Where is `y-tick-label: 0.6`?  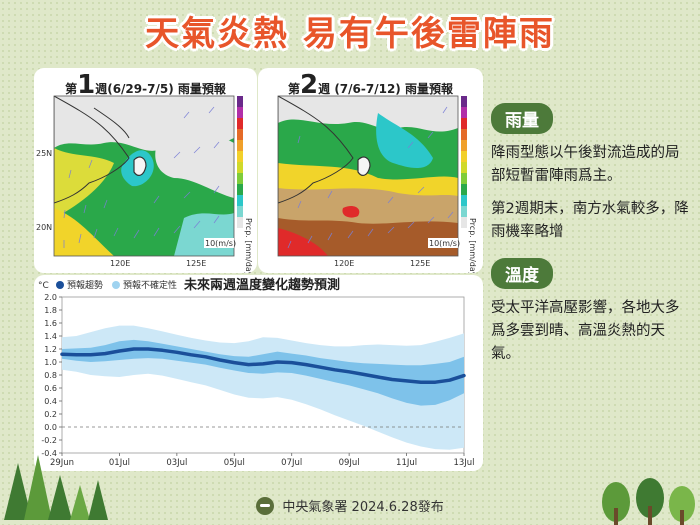
y-tick-label: 0.6 is located at coordinates (50, 388).